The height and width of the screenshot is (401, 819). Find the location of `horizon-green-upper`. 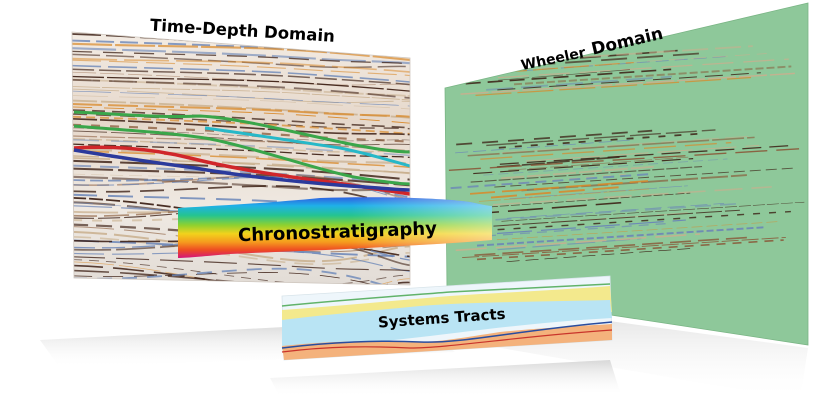

horizon-green-upper is located at coordinates (241, 132).